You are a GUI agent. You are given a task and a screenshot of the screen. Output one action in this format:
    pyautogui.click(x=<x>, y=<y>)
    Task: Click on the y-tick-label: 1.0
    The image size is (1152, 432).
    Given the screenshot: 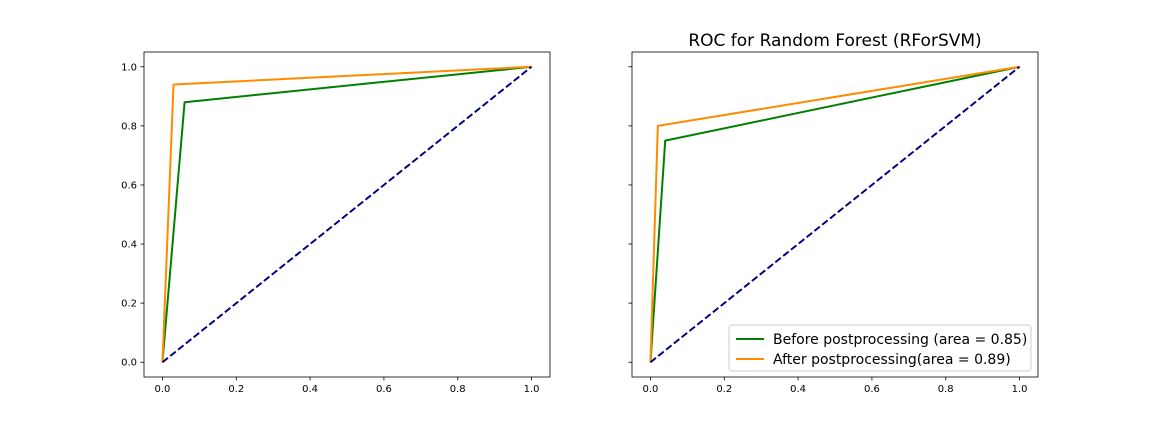 What is the action you would take?
    pyautogui.click(x=129, y=67)
    